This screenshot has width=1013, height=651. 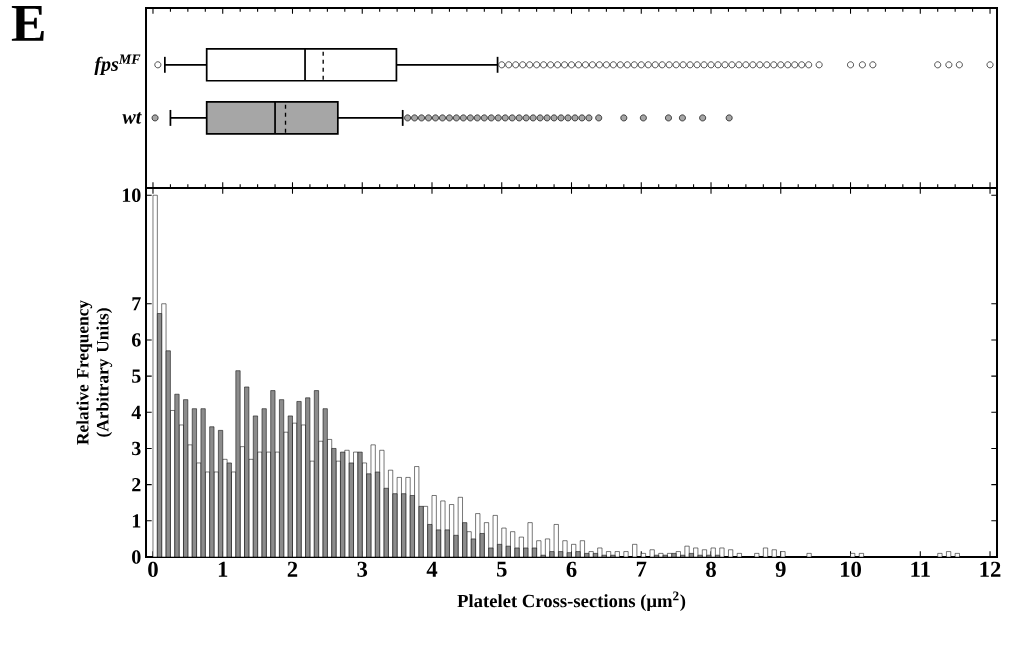 What do you see at coordinates (362, 569) in the screenshot?
I see `x-tick-label: 3` at bounding box center [362, 569].